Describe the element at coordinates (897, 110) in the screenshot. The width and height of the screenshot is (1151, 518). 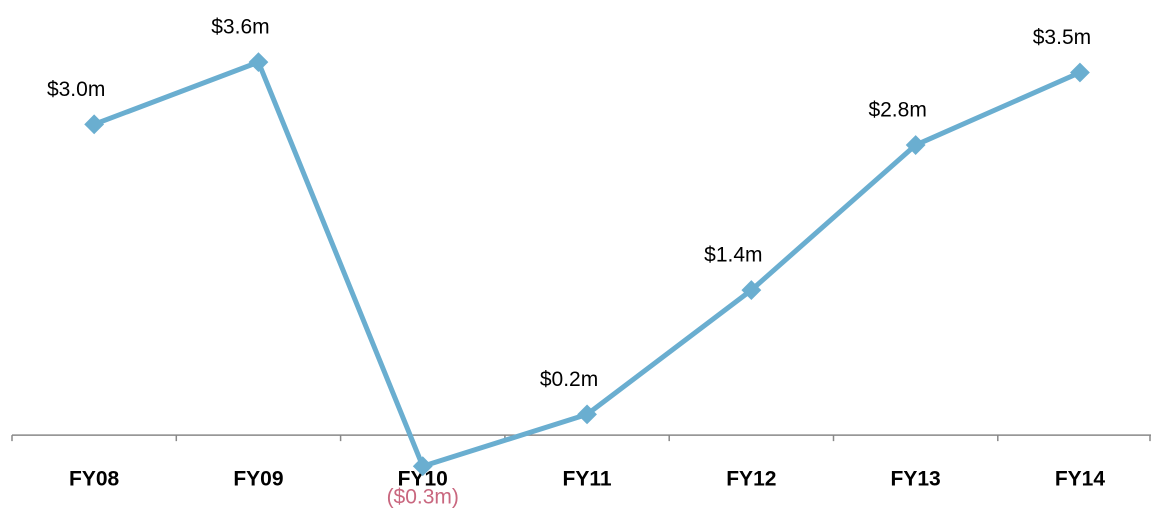
I see `data-label: $2.8m` at that location.